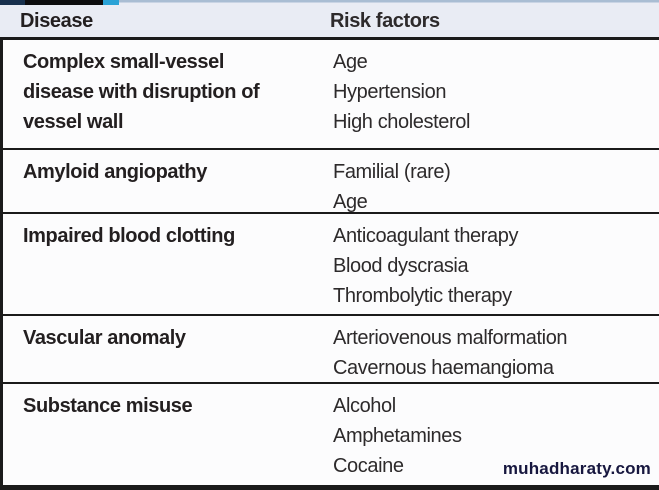 Image resolution: width=659 pixels, height=490 pixels. Describe the element at coordinates (104, 338) in the screenshot. I see `disease-cell: Vascular anomaly` at that location.